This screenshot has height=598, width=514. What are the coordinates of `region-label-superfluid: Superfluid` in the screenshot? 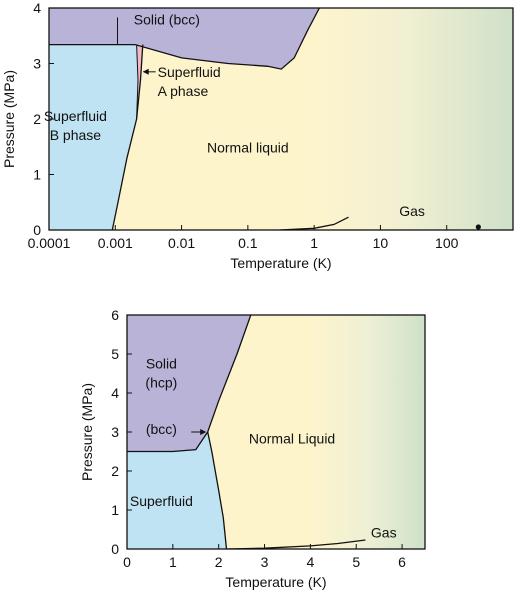 It's located at (161, 501).